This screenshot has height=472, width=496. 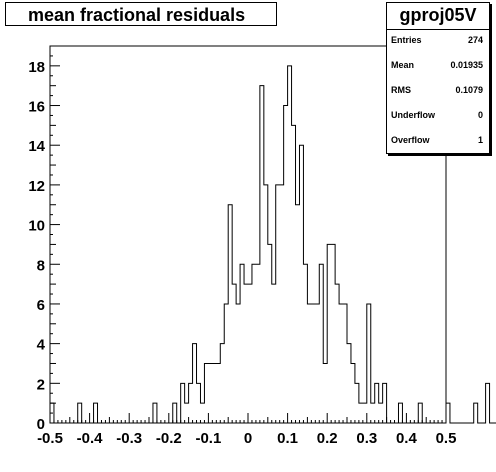 What do you see at coordinates (438, 29) in the screenshot?
I see `stats-divider` at bounding box center [438, 29].